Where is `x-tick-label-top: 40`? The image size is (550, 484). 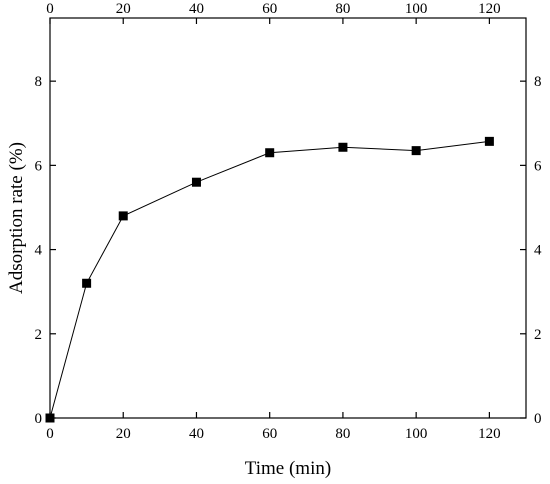 x-tick-label-top: 40 is located at coordinates (196, 9).